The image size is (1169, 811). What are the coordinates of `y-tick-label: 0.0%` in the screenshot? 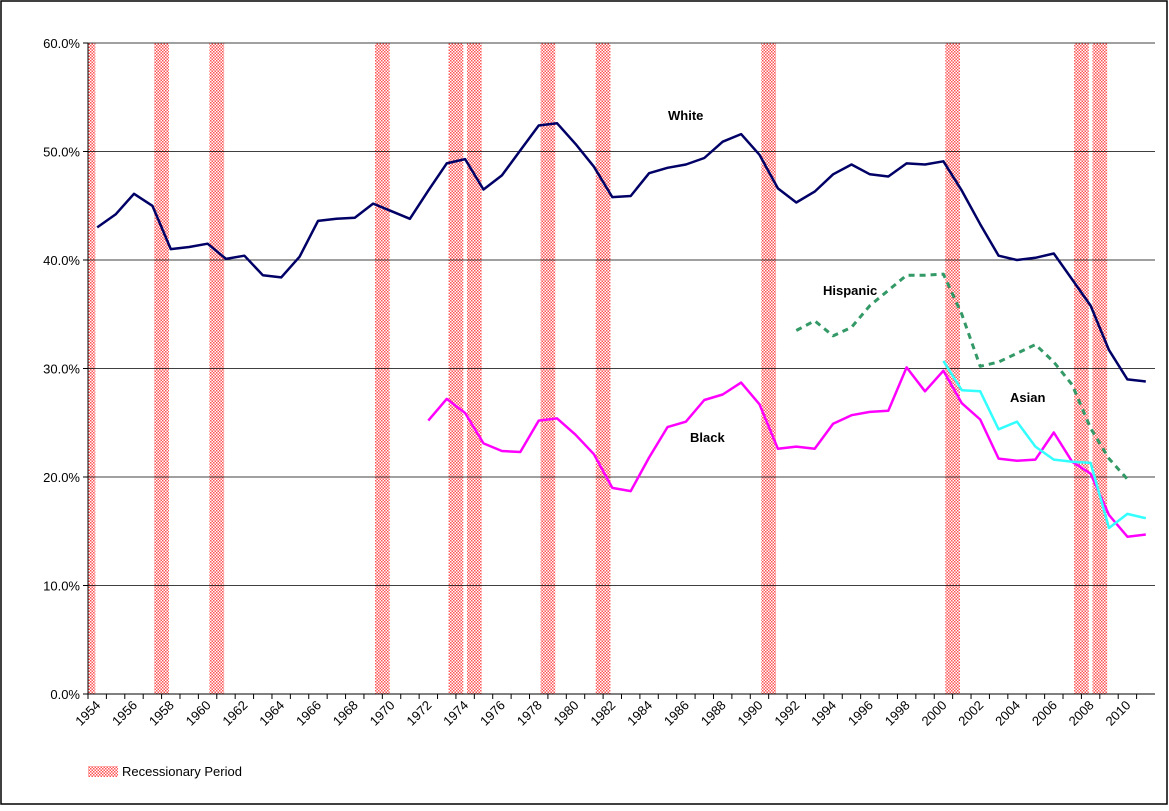 It's located at (65, 694).